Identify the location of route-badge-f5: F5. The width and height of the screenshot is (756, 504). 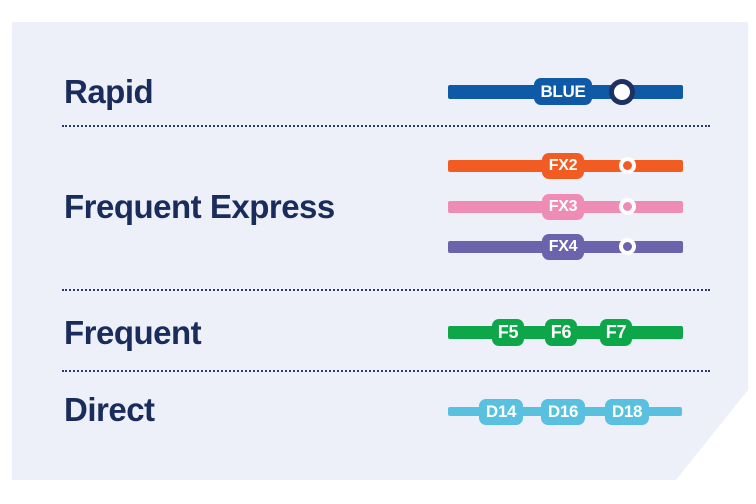
(508, 332).